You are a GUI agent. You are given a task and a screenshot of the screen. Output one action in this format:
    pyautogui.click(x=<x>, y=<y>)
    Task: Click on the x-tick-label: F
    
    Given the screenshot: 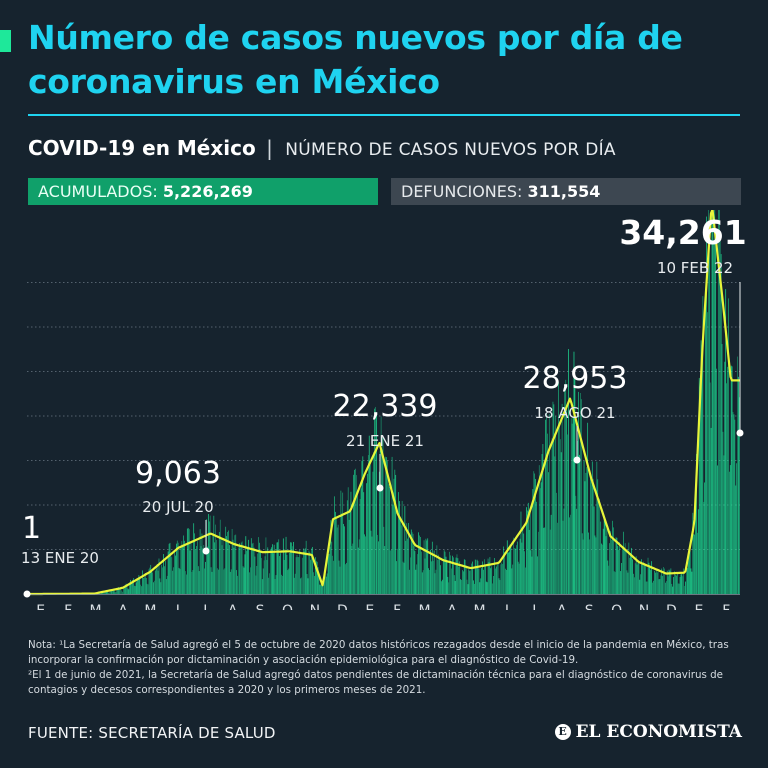 What is the action you would take?
    pyautogui.click(x=68, y=606)
    